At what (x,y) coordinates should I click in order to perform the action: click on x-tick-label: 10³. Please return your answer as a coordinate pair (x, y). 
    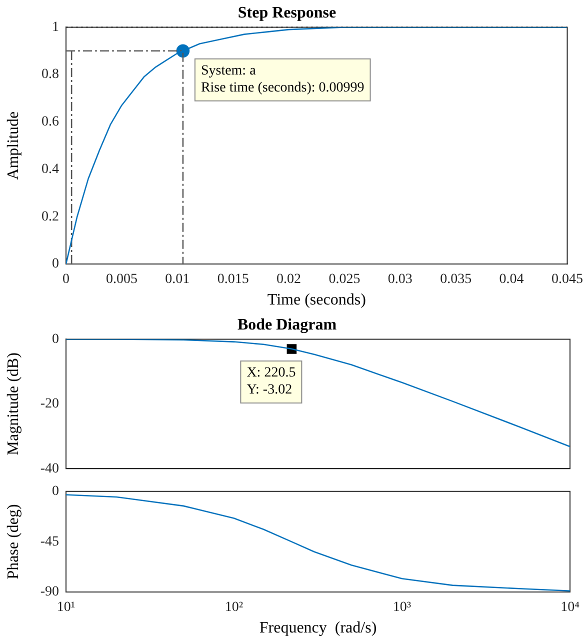
    Looking at the image, I should click on (402, 608).